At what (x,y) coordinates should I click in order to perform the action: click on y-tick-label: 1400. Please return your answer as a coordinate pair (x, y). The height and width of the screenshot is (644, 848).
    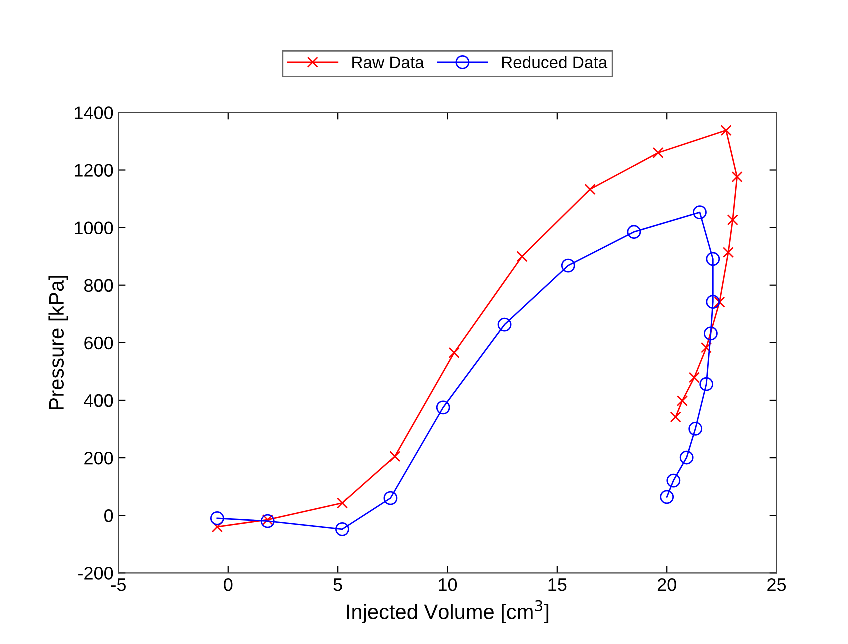
    Looking at the image, I should click on (94, 113).